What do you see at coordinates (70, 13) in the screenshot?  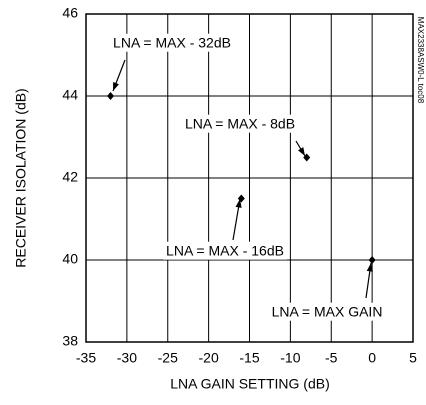 I see `y-tick-label: 46` at bounding box center [70, 13].